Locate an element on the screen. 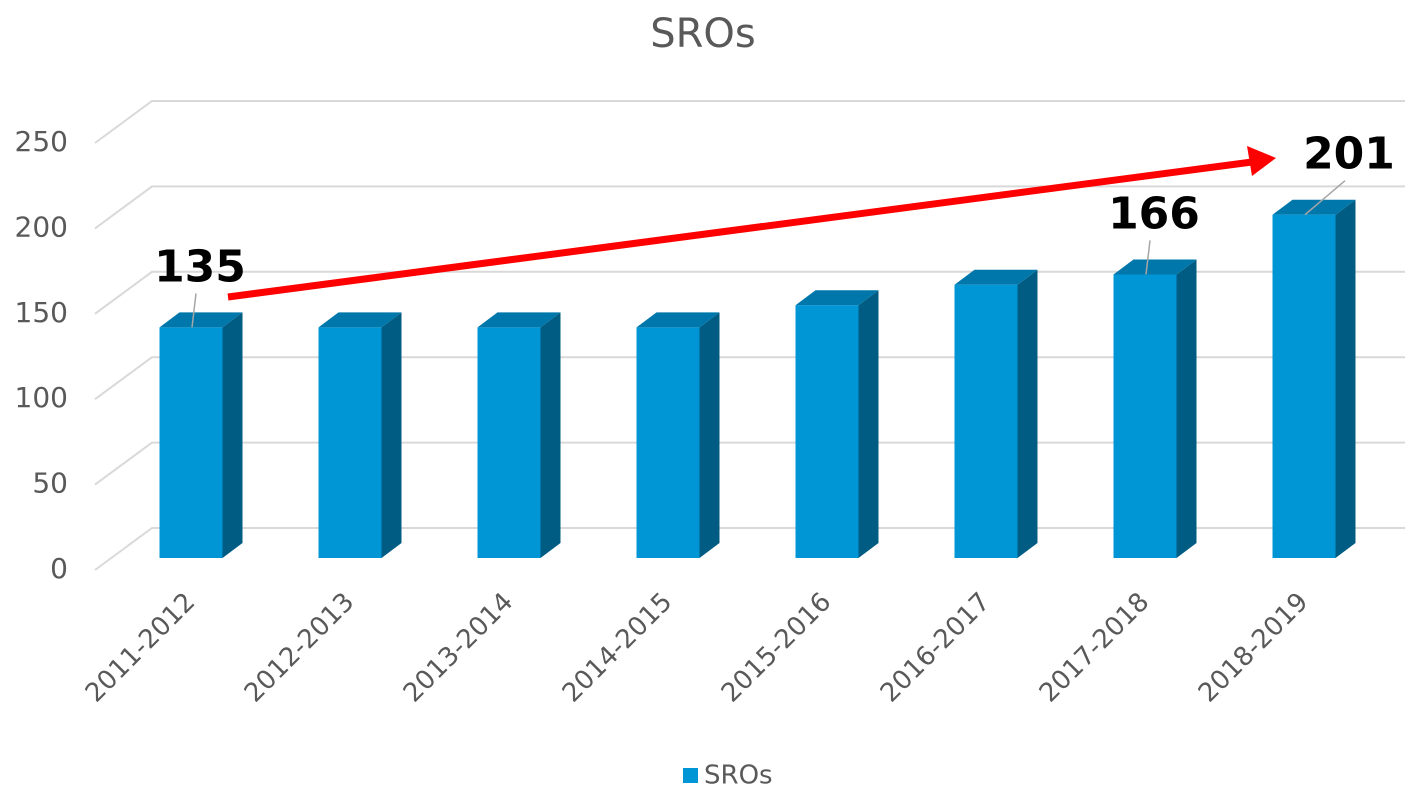 This screenshot has height=789, width=1405. data-label: 201 is located at coordinates (1349, 154).